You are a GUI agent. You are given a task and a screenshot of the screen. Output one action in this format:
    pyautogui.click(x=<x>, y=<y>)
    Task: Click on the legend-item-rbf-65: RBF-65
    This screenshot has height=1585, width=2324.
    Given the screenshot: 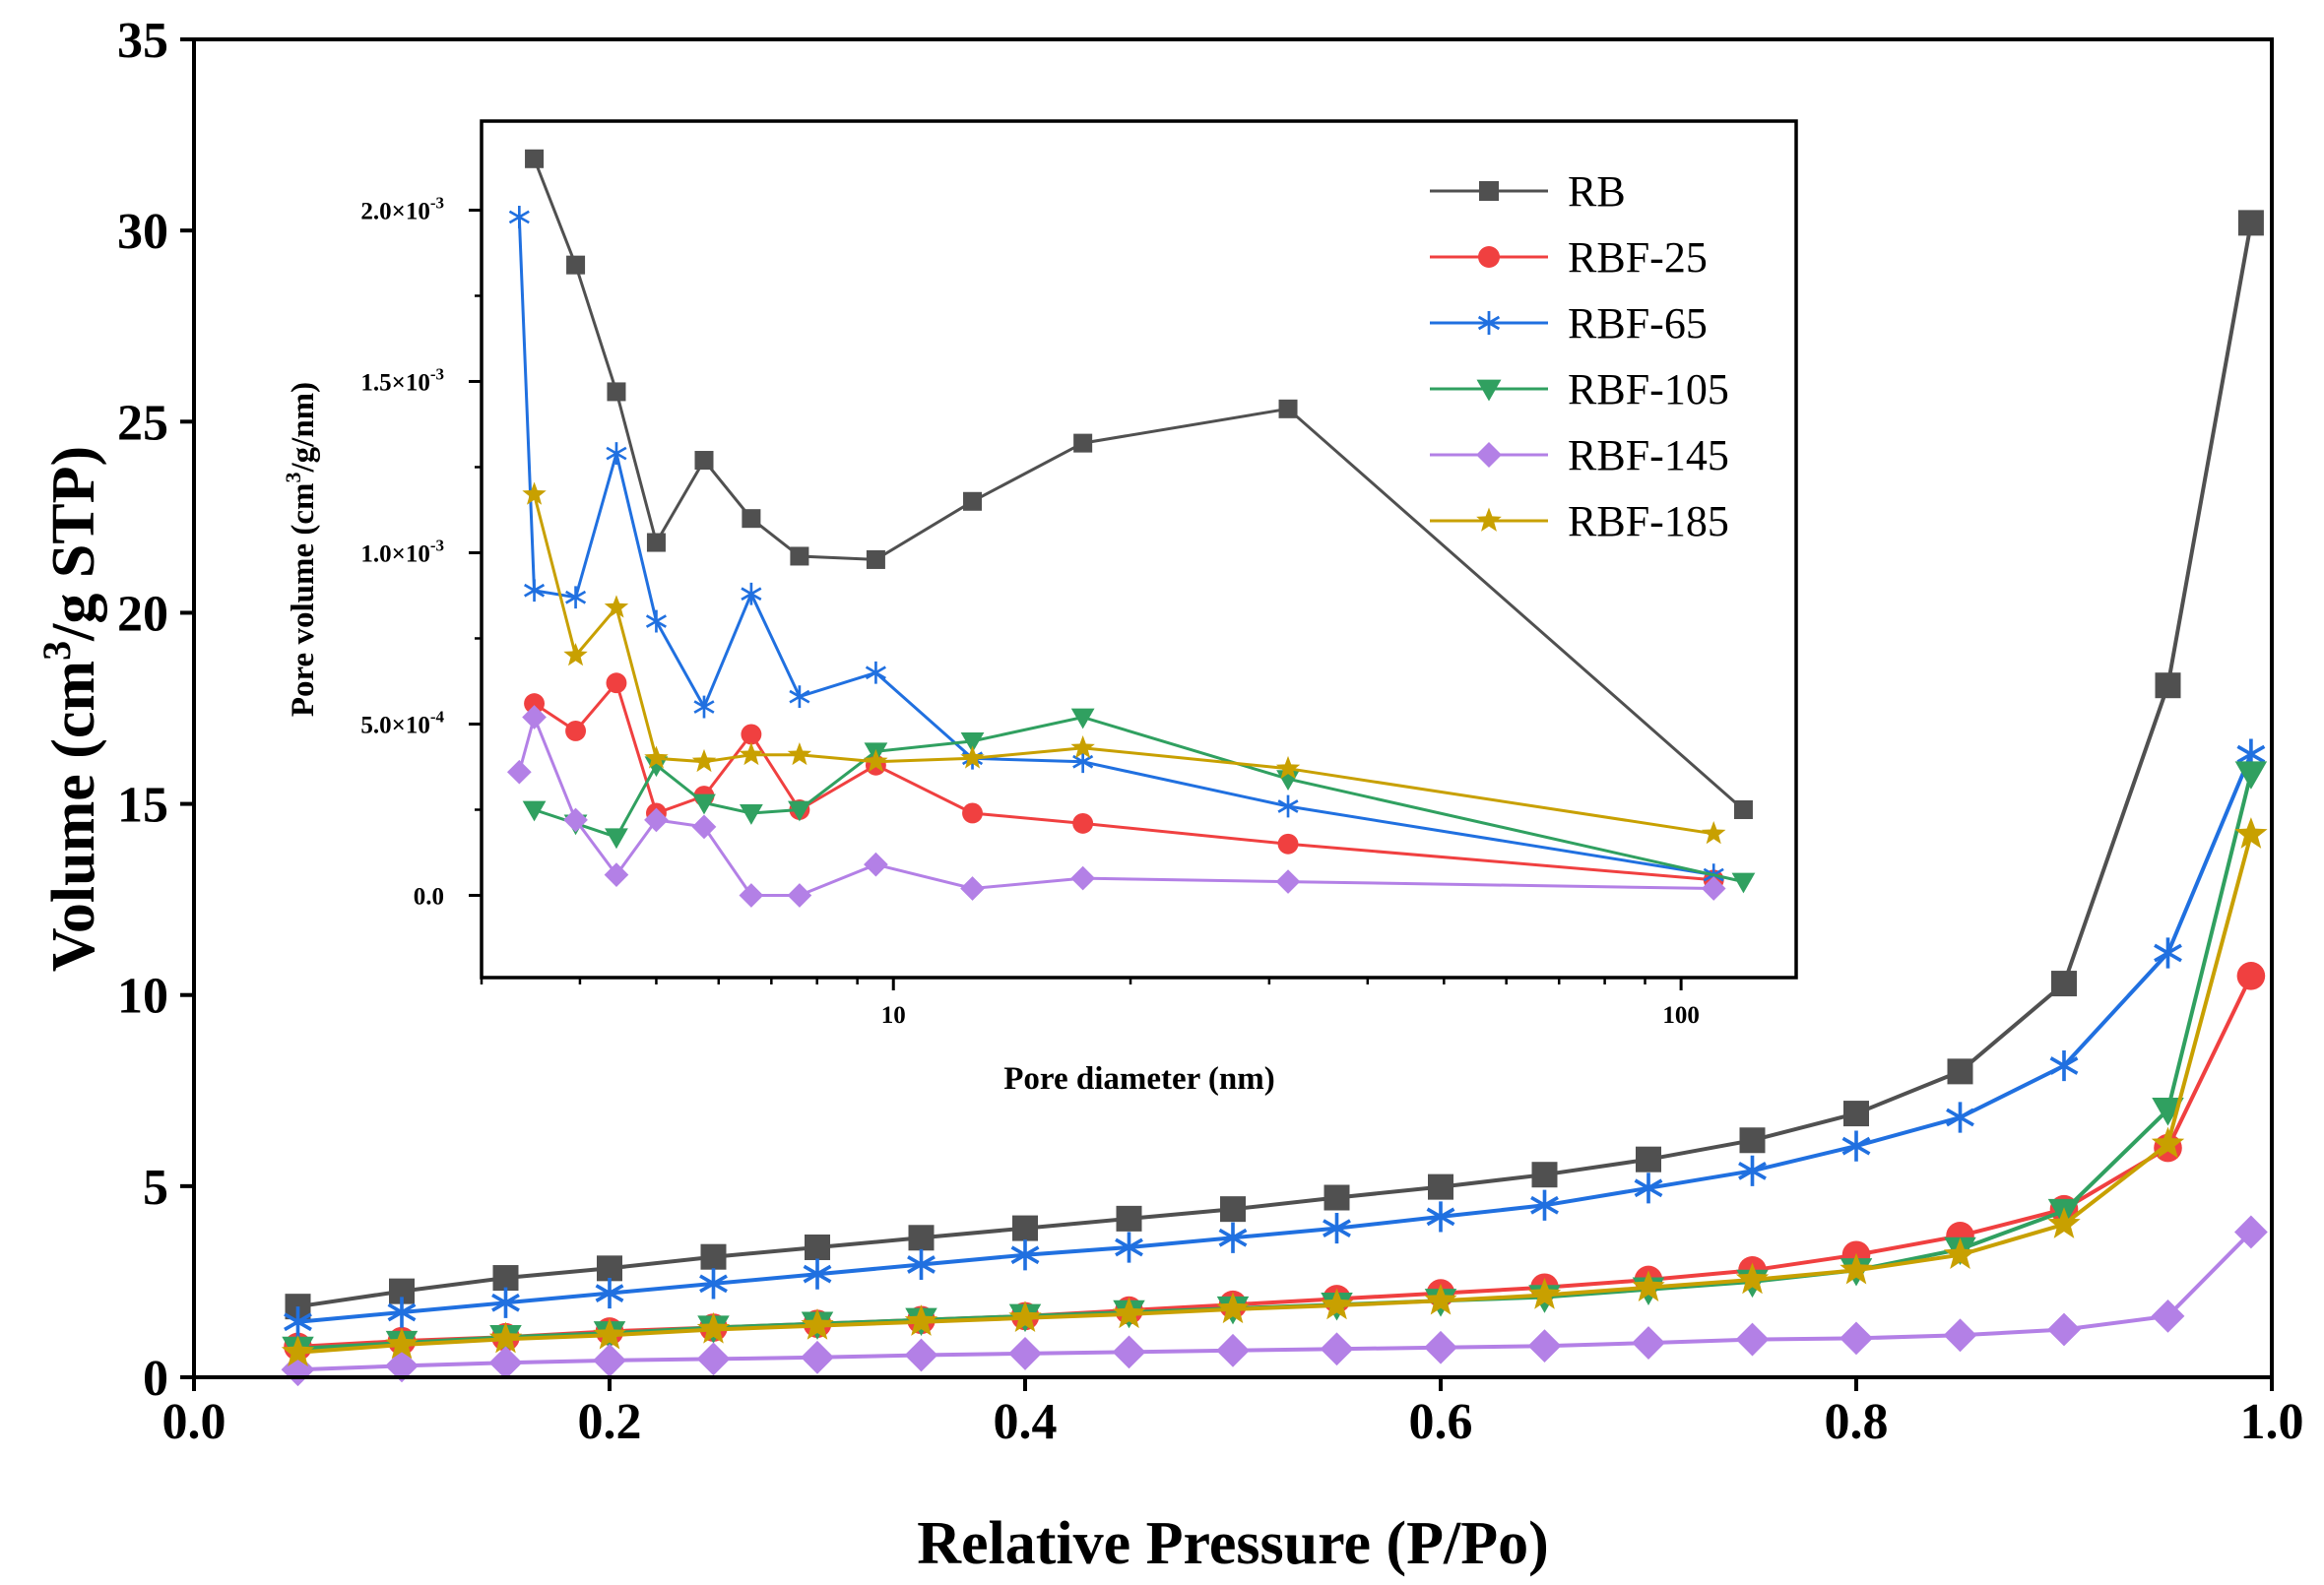 What is the action you would take?
    pyautogui.click(x=1569, y=323)
    